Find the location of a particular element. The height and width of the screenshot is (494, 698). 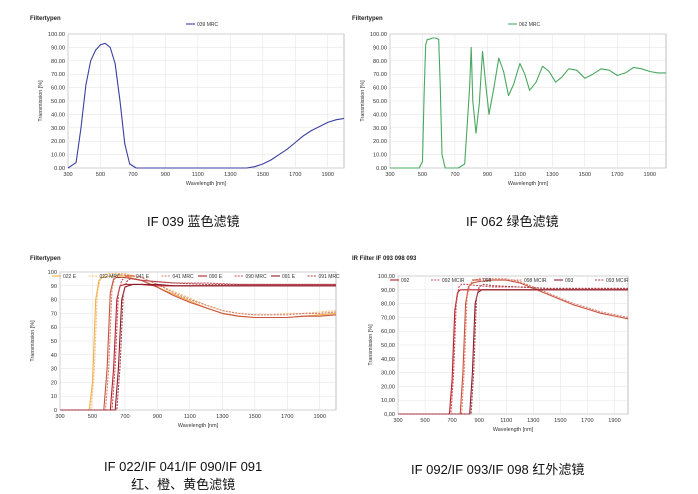

y-tick-label: 0,00 is located at coordinates (389, 415).